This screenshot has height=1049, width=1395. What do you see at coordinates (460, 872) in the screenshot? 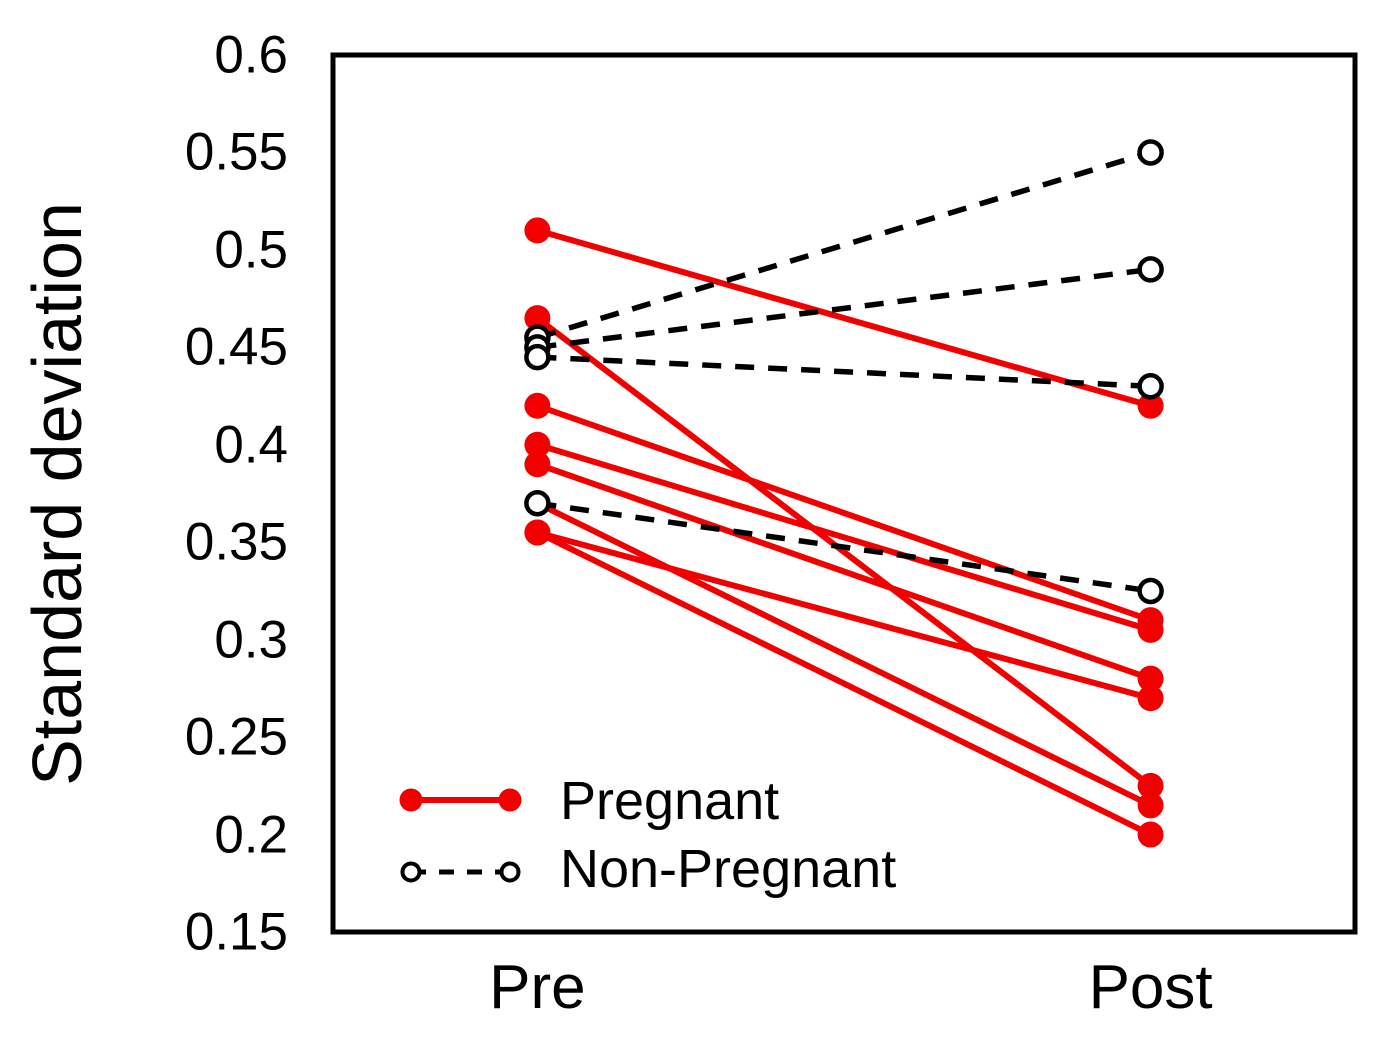
I see `non-pregnant-line-swatch-icon` at bounding box center [460, 872].